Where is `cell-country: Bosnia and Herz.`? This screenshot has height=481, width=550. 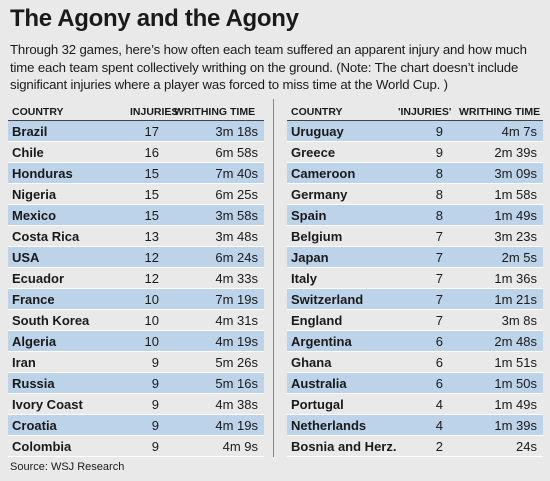 cell-country: Bosnia and Herz. is located at coordinates (344, 446).